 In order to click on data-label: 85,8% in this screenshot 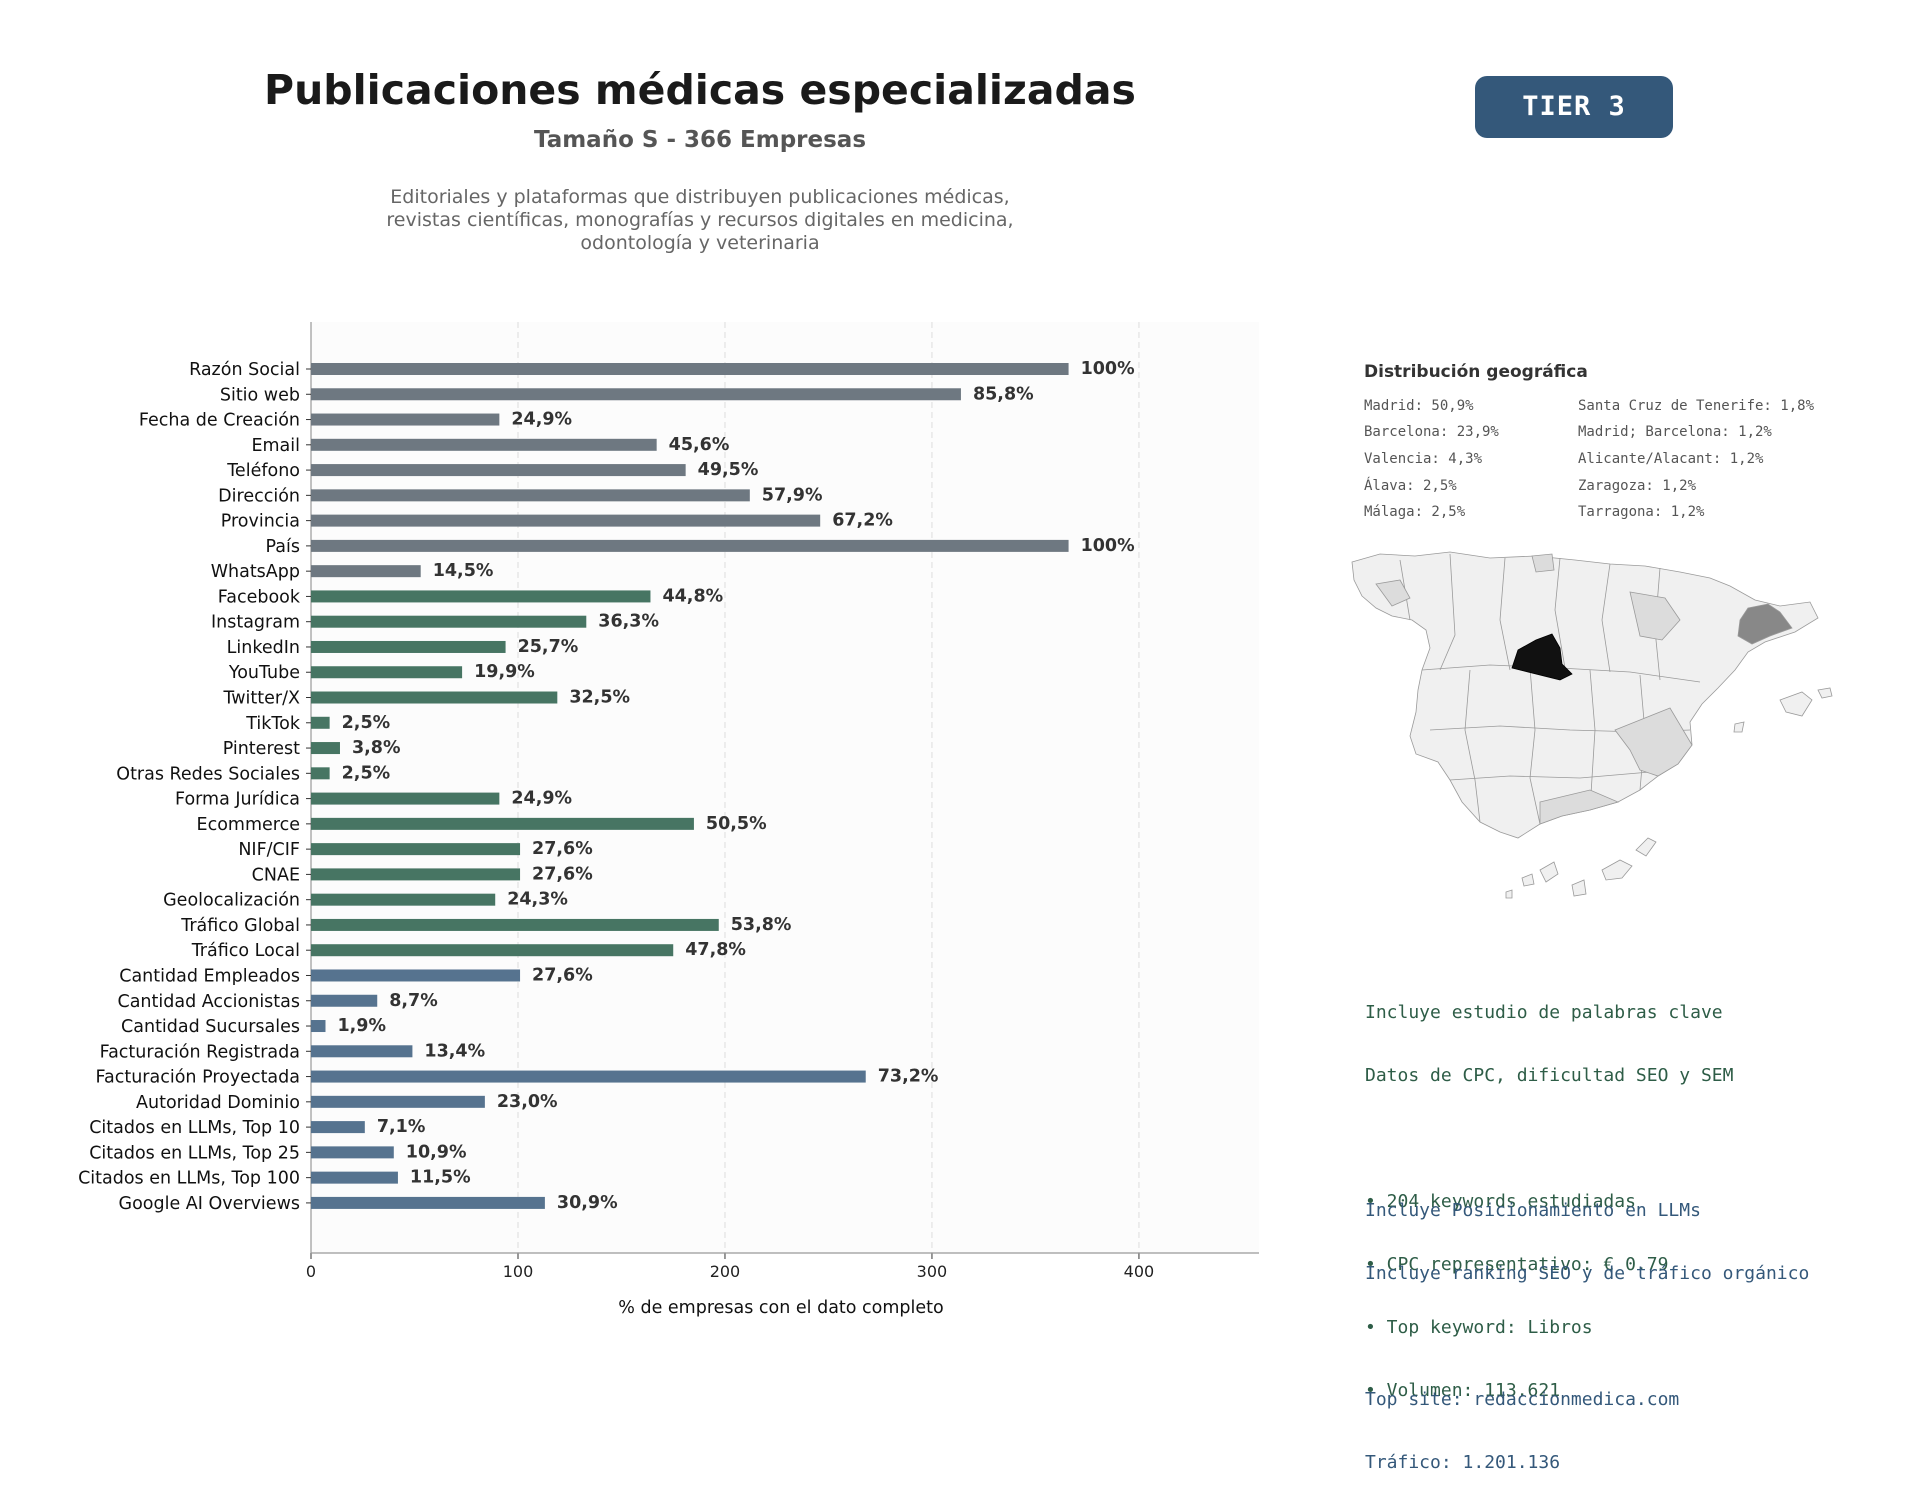, I will do `click(1003, 394)`.